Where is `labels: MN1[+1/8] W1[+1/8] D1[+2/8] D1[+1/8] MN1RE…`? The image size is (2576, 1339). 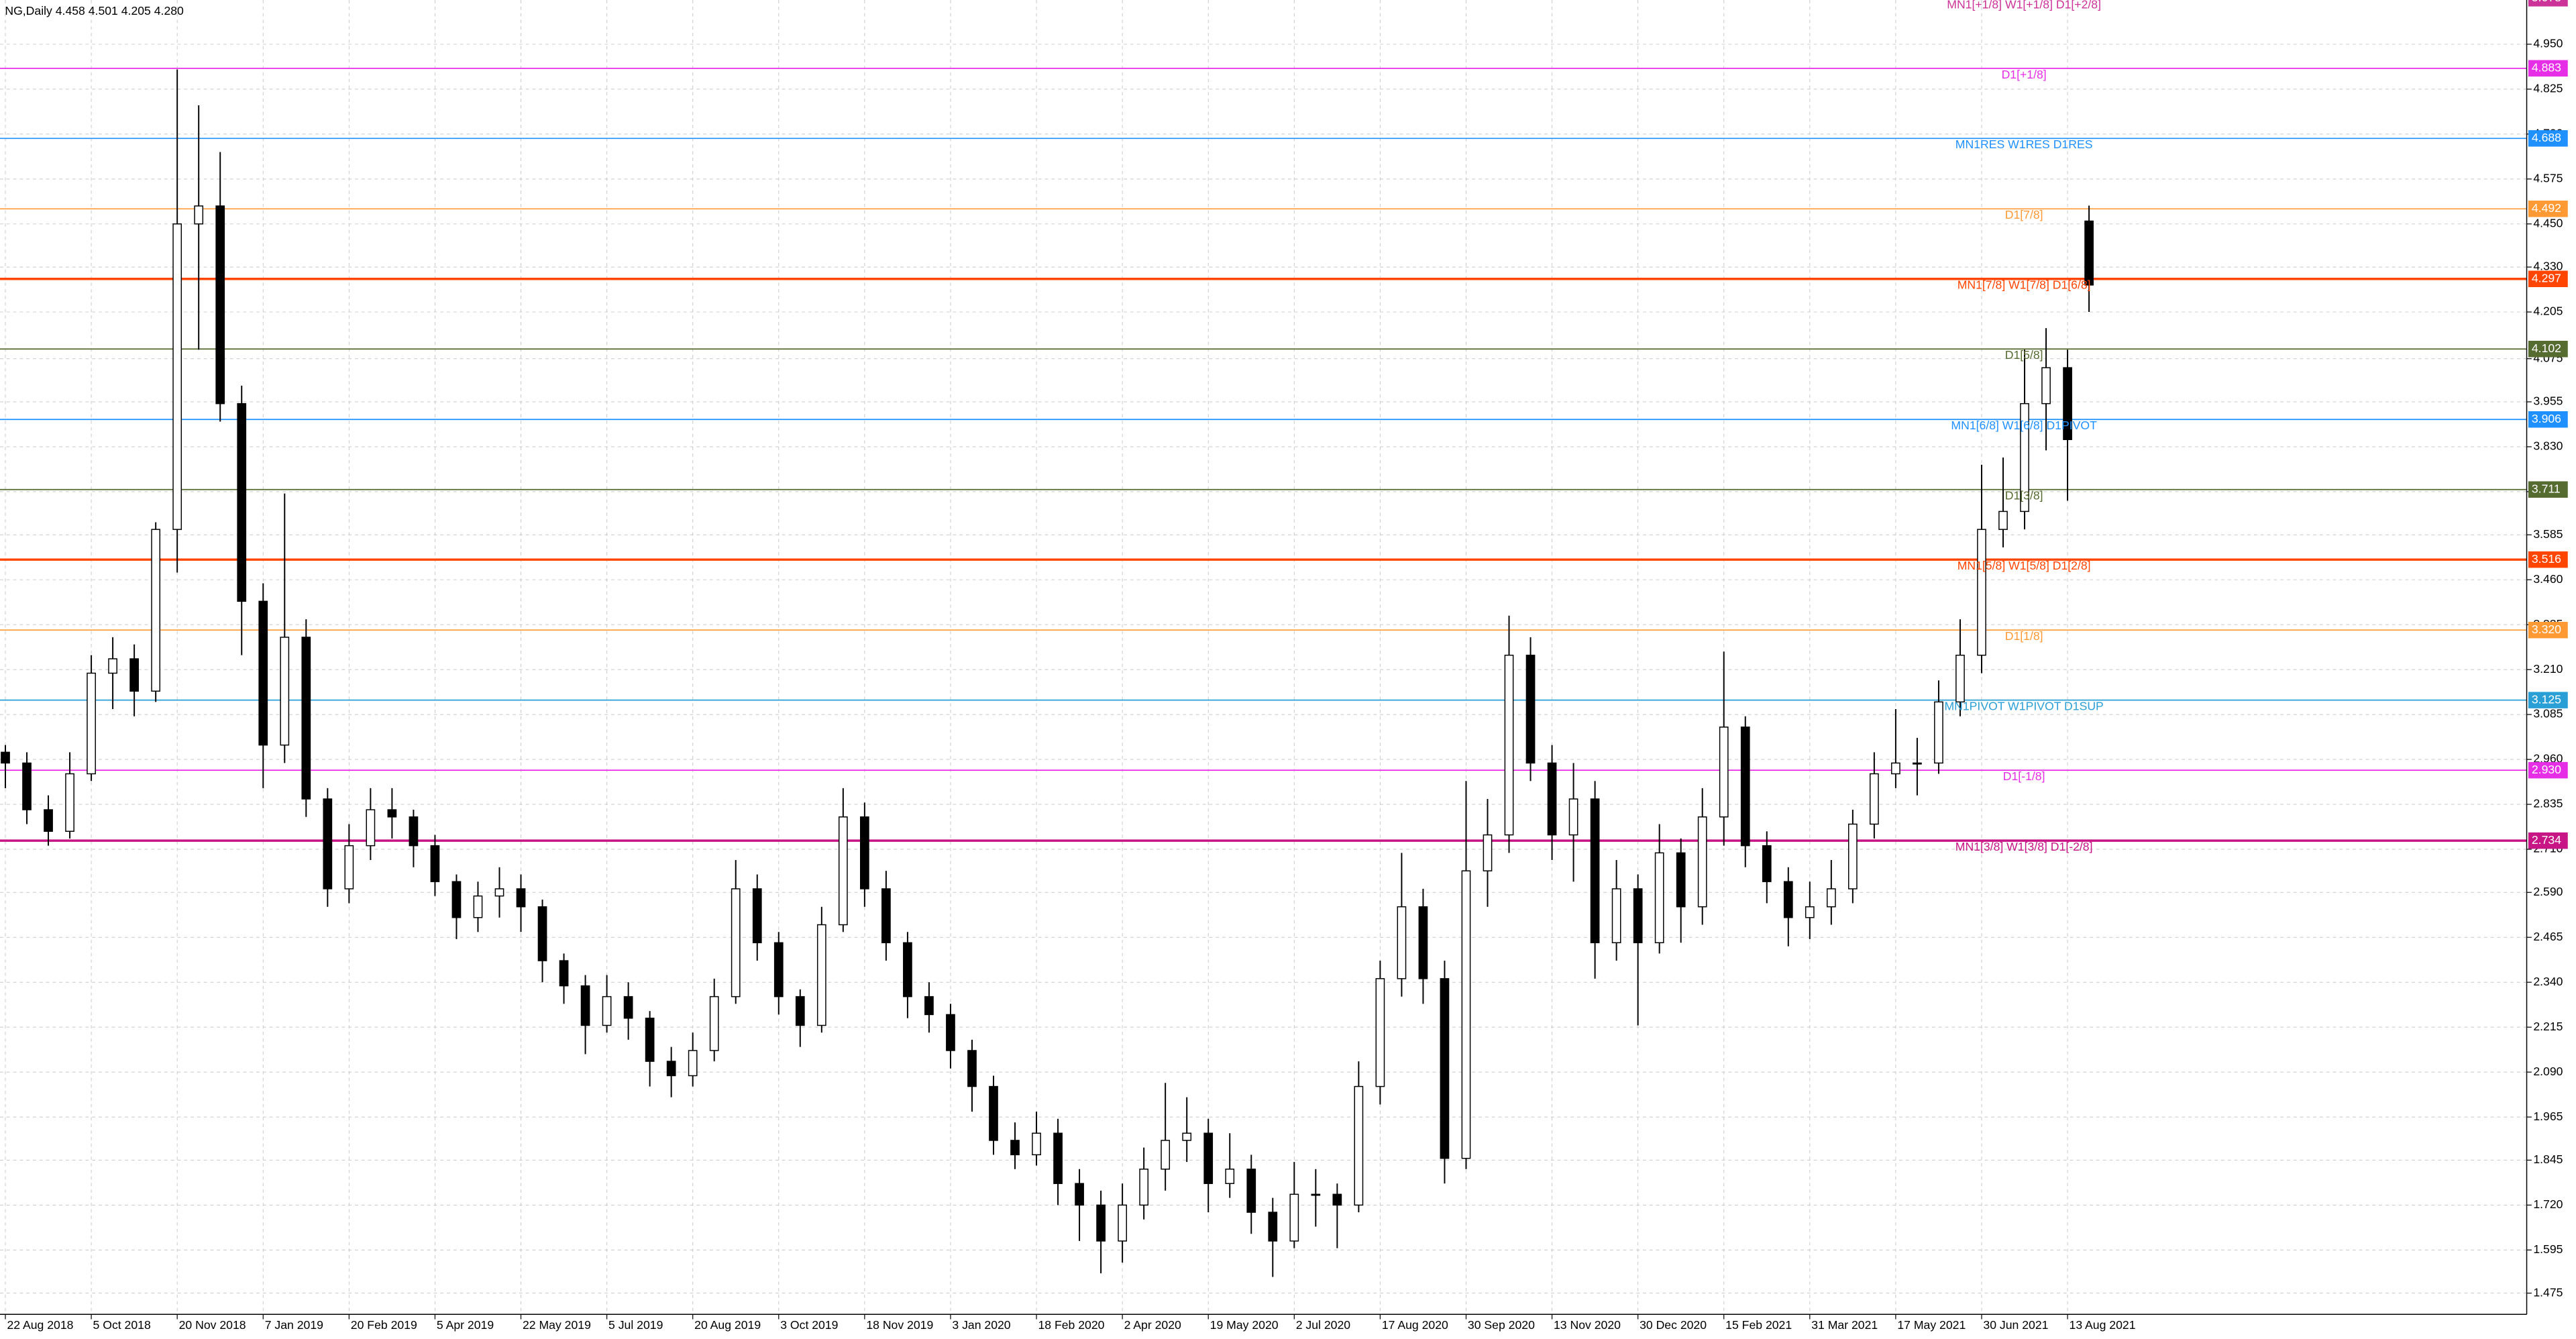
labels: MN1[+1/8] W1[+1/8] D1[+2/8] D1[+1/8] MN1RE… is located at coordinates (2023, 426).